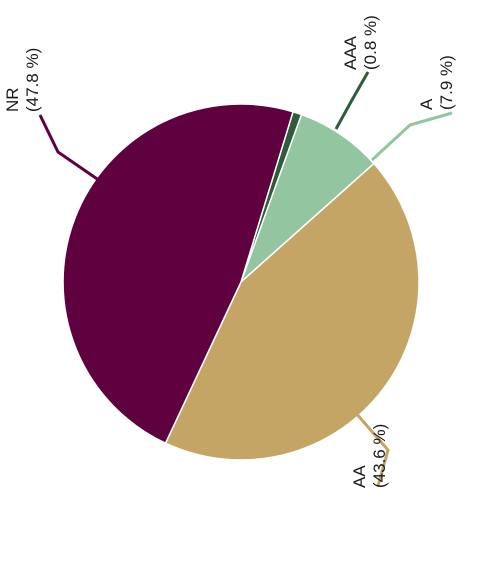  What do you see at coordinates (370, 42) in the screenshot?
I see `slice-label-value: (0.8 %)` at bounding box center [370, 42].